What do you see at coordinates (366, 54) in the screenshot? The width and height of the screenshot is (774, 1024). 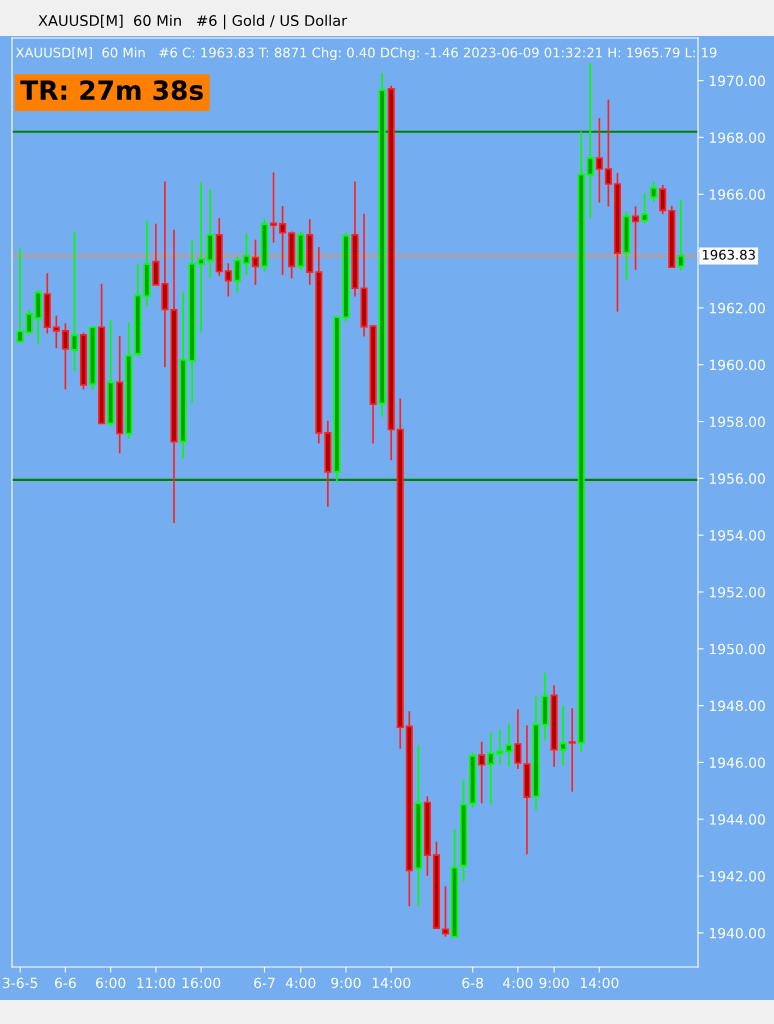 I see `annotation: XAUUSD[M] 60 Min #6 C: 1963.83 T: 8871 Chg: 0.40 DChg: -1.46 2023-06-09 01:32:21 H: 1965.79 L: 19` at bounding box center [366, 54].